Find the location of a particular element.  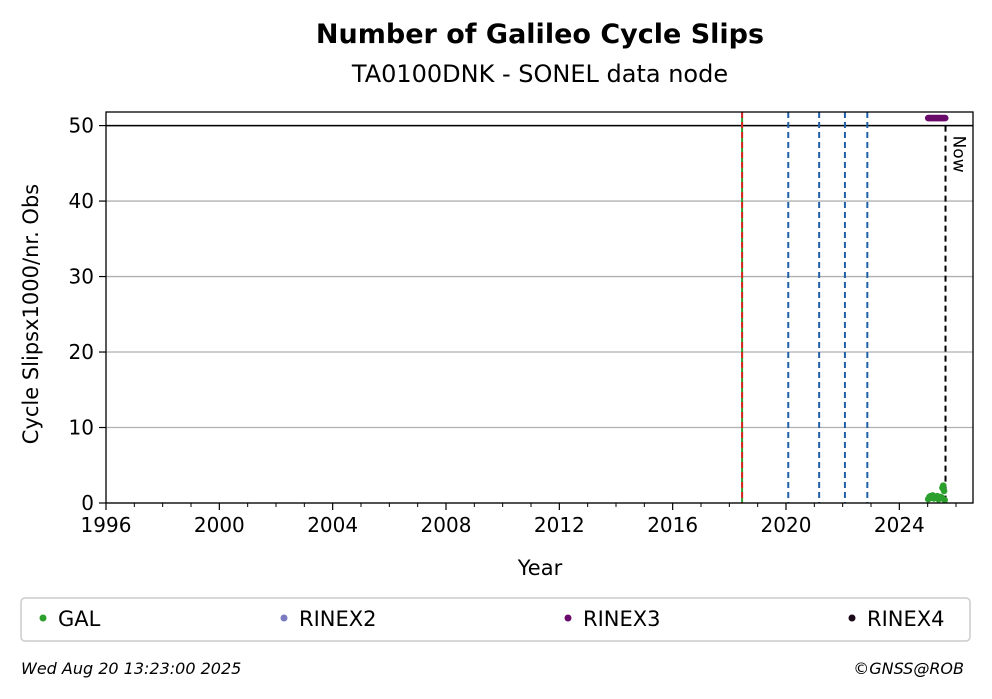

legend-box is located at coordinates (495, 619).